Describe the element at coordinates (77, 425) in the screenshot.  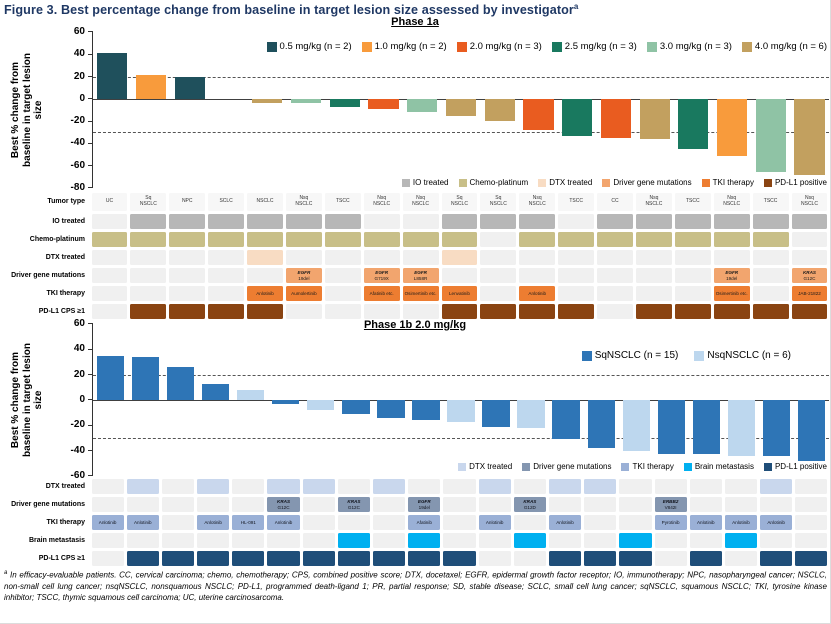
I see `axis-tick-label: -20` at that location.